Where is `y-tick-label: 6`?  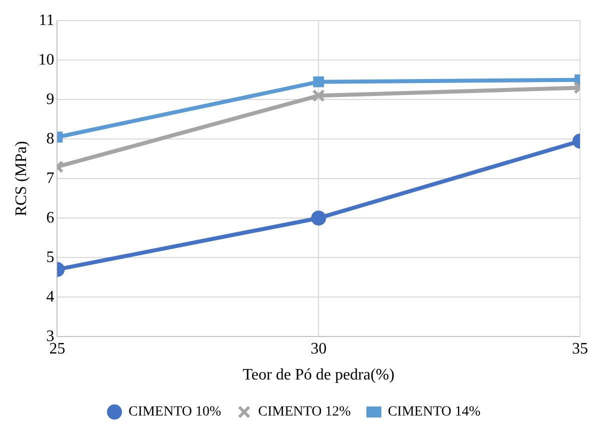
y-tick-label: 6 is located at coordinates (50, 217).